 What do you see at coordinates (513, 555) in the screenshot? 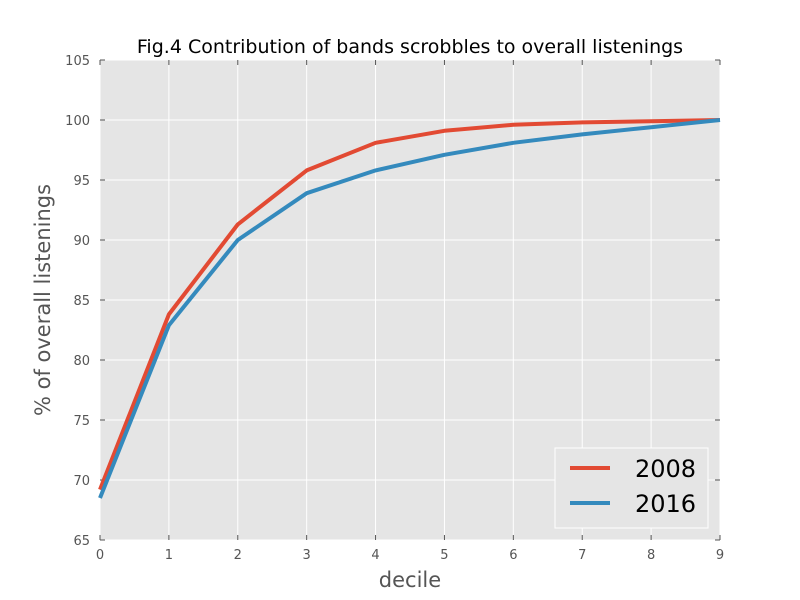
I see `x-tick-label: 6` at bounding box center [513, 555].